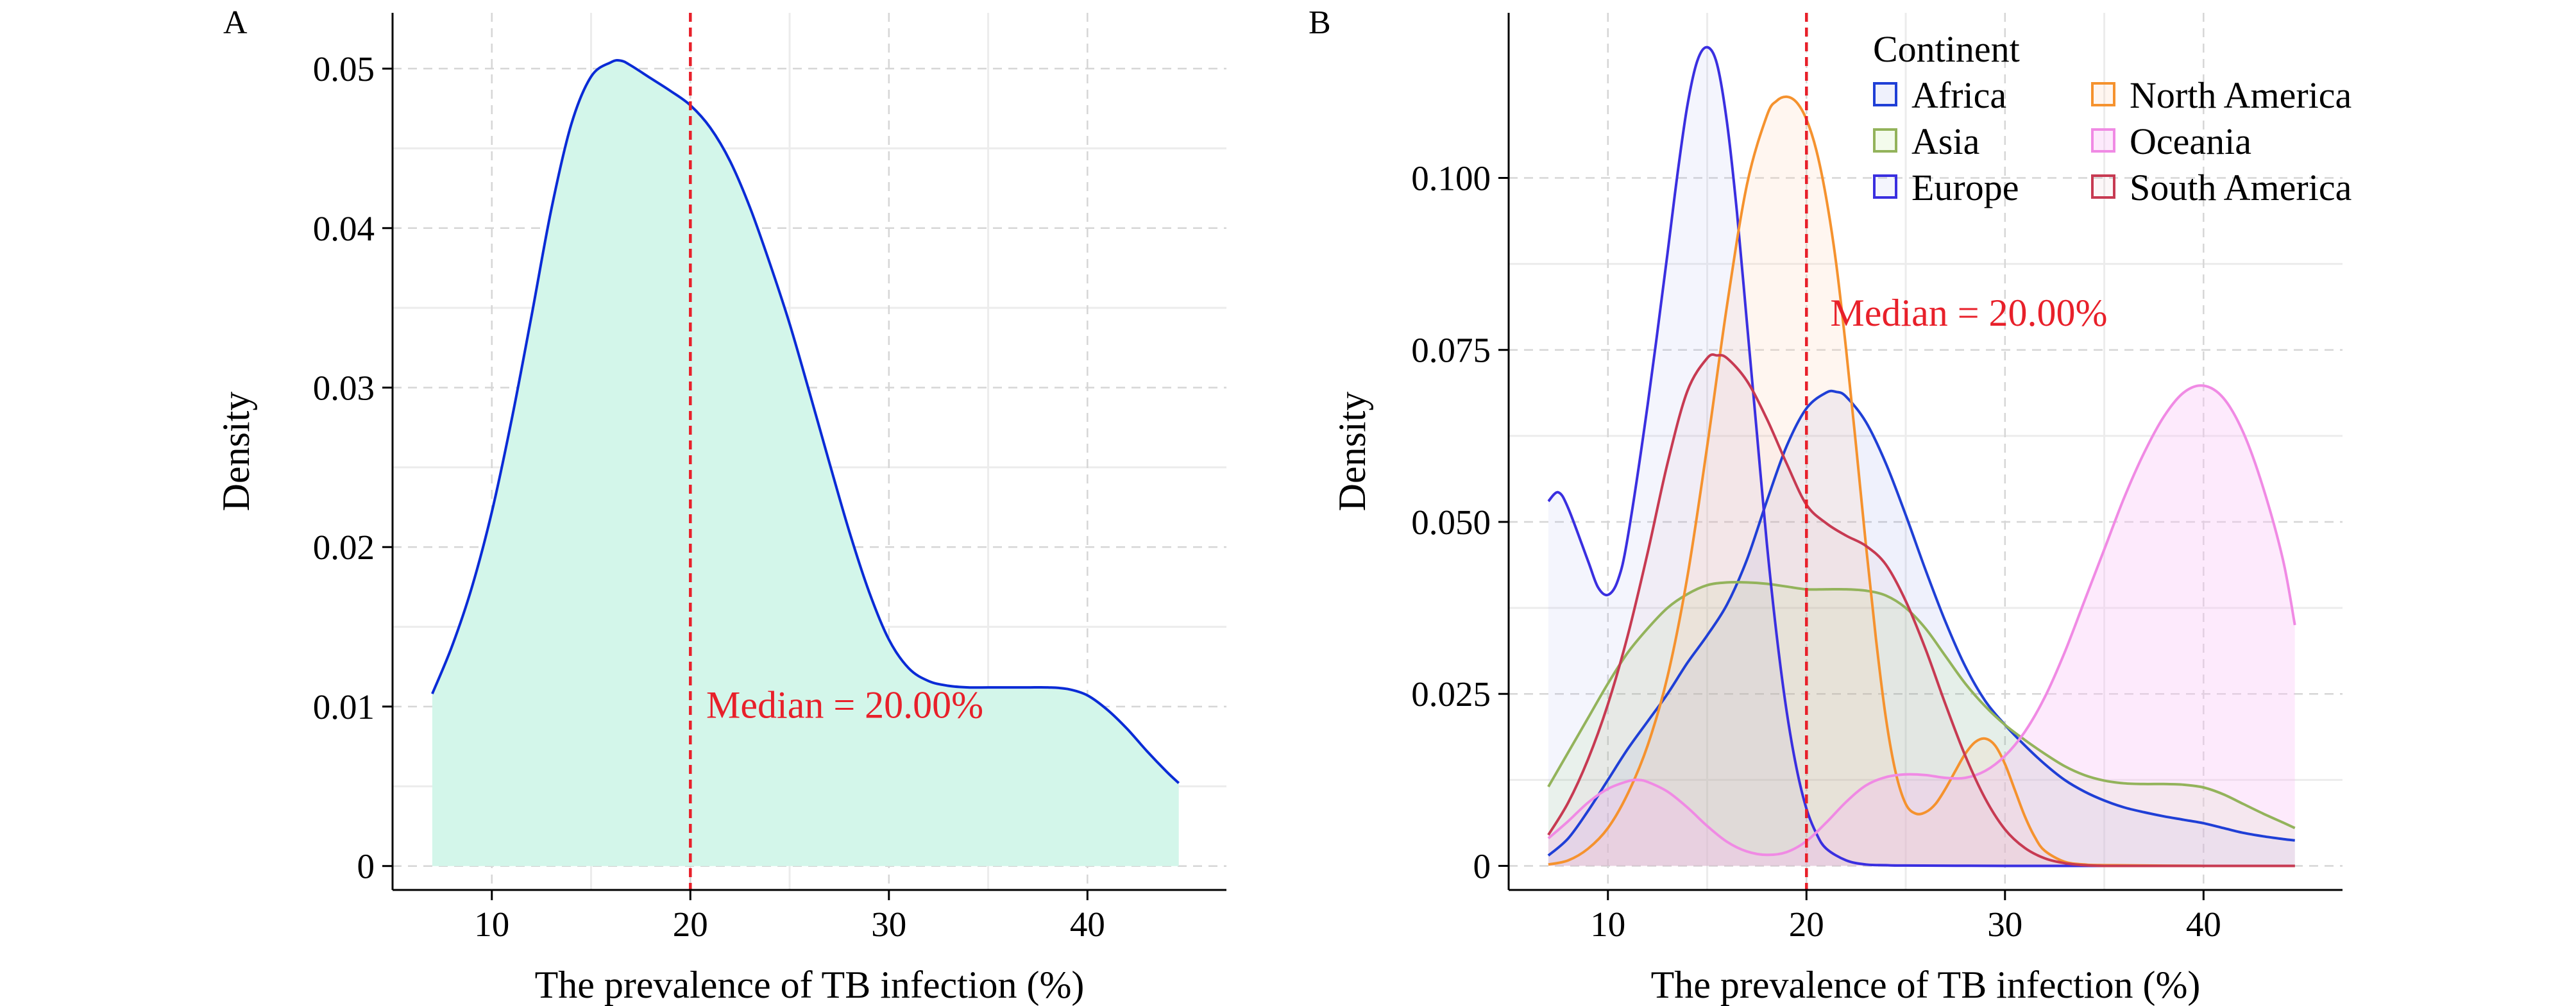  Describe the element at coordinates (2103, 187) in the screenshot. I see `legend-key-south-america` at that location.